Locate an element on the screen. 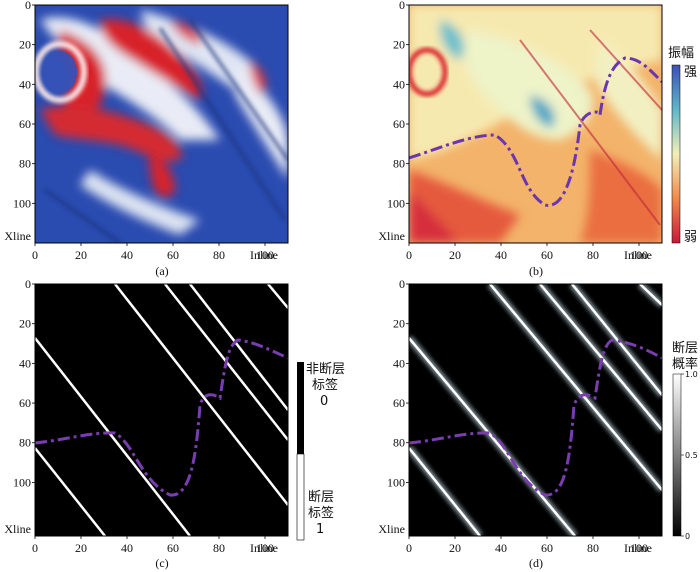 Image resolution: width=700 pixels, height=572 pixels. panel-d-xtick-label: 80 is located at coordinates (593, 548).